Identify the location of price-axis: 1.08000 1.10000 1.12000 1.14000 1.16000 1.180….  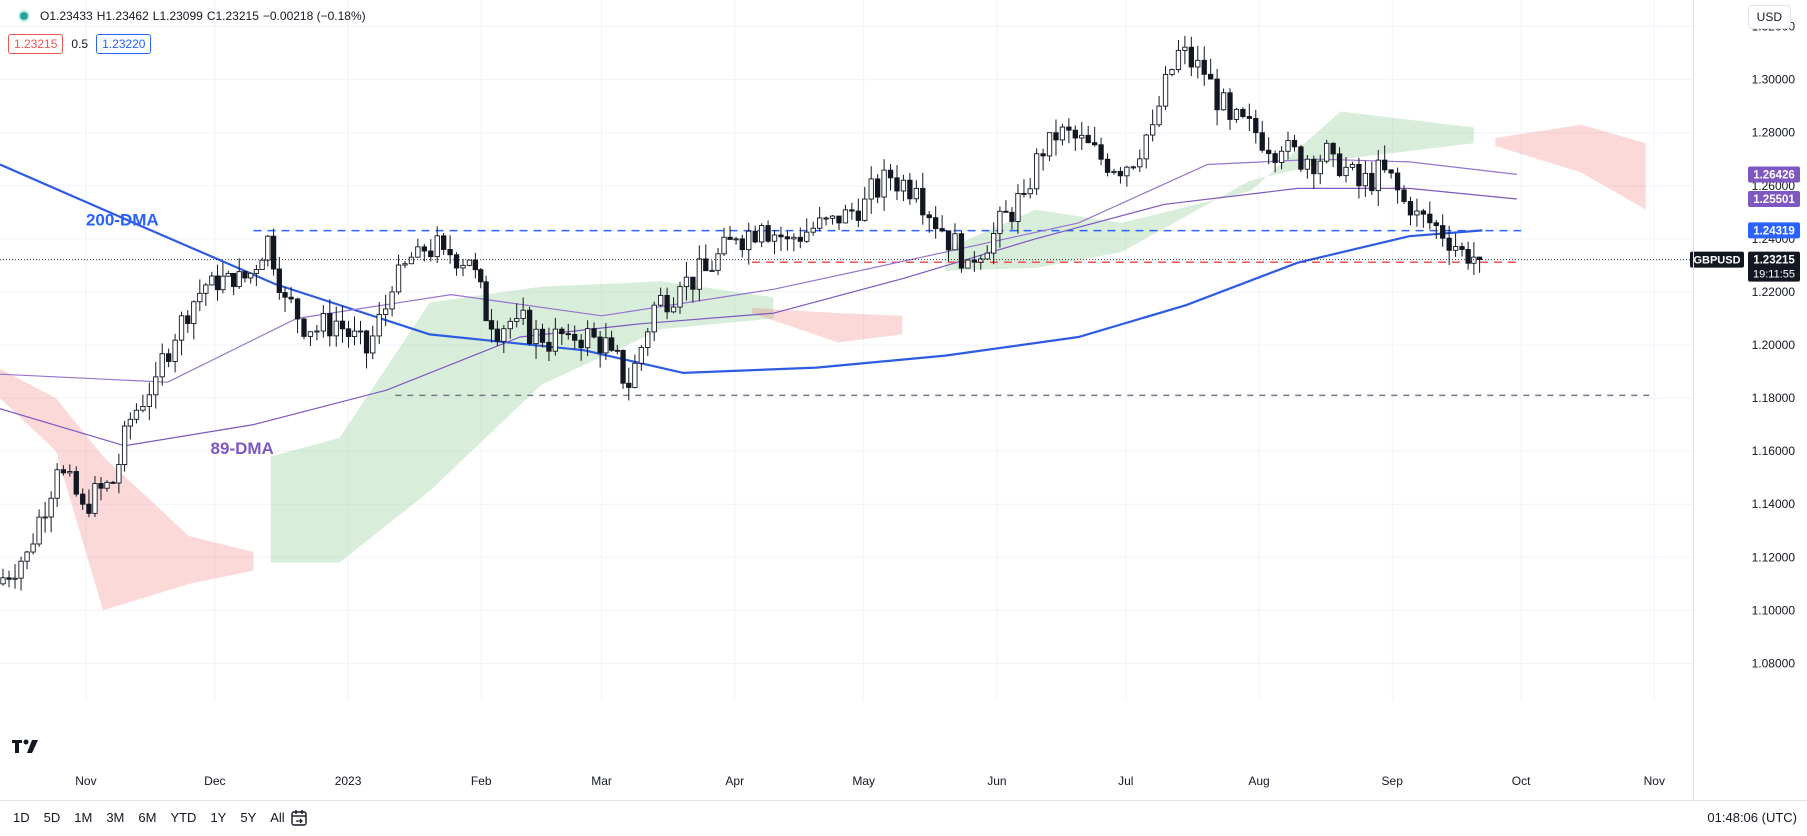
(1774, 345).